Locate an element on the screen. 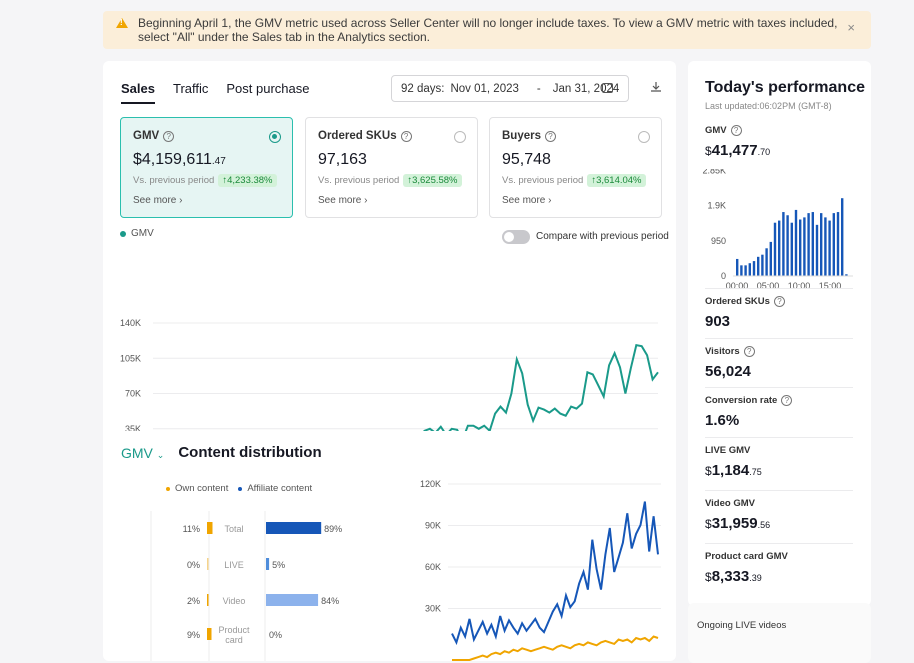 Image resolution: width=914 pixels, height=663 pixels. y-tick-label: 140K is located at coordinates (130, 323).